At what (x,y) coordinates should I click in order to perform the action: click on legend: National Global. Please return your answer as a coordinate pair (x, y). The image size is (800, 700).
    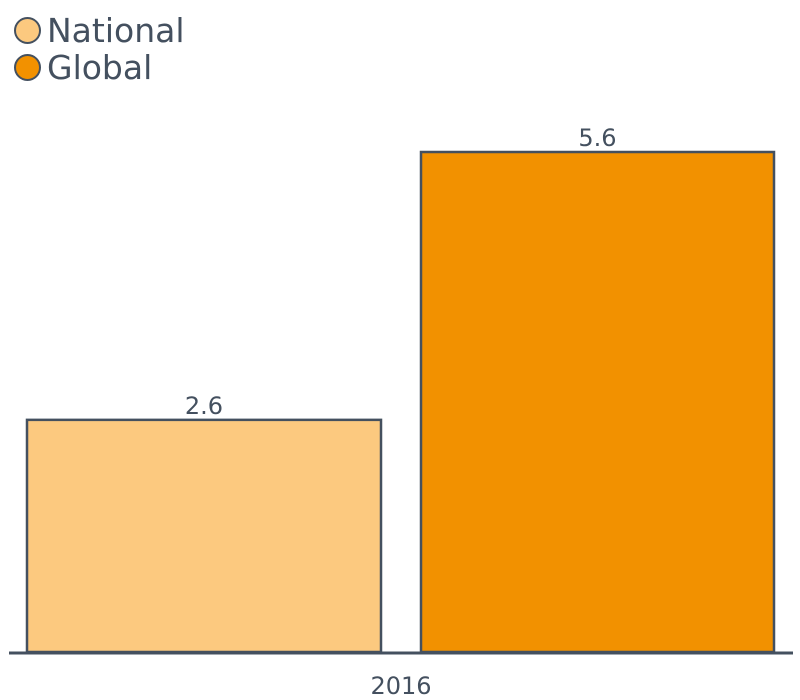
    Looking at the image, I should click on (99, 49).